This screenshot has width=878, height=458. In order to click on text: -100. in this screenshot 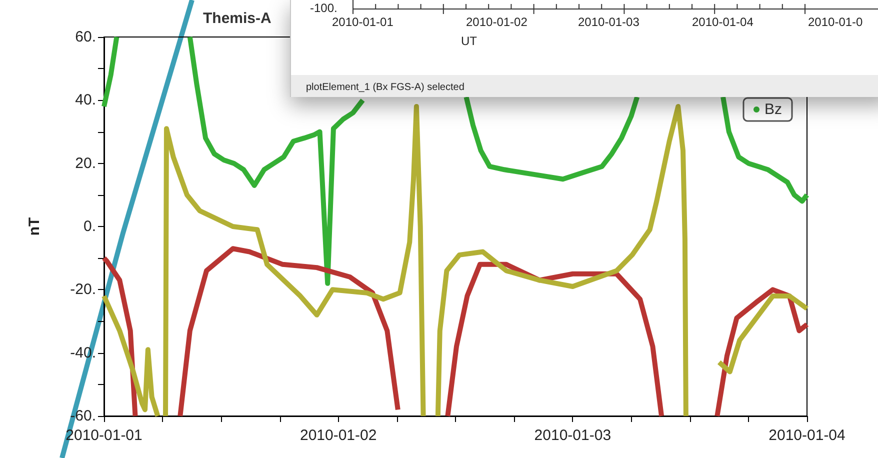, I will do `click(324, 8)`.